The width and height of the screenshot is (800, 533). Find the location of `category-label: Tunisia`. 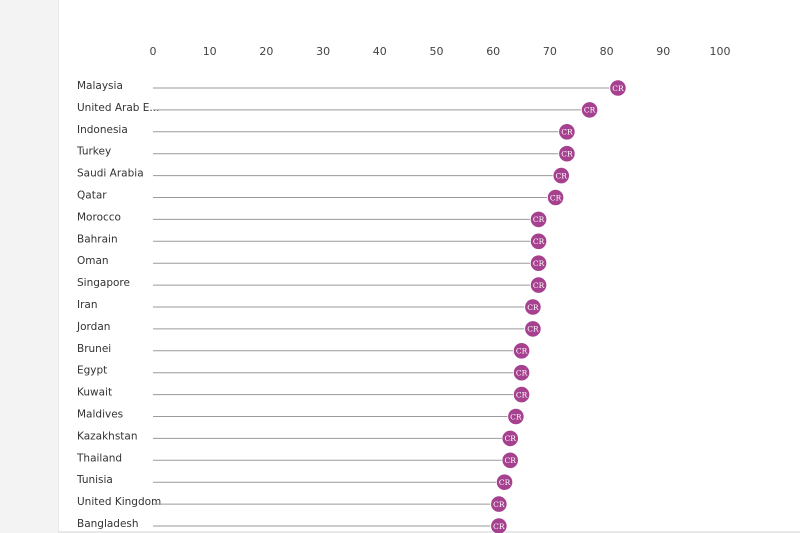

category-label: Tunisia is located at coordinates (94, 480).